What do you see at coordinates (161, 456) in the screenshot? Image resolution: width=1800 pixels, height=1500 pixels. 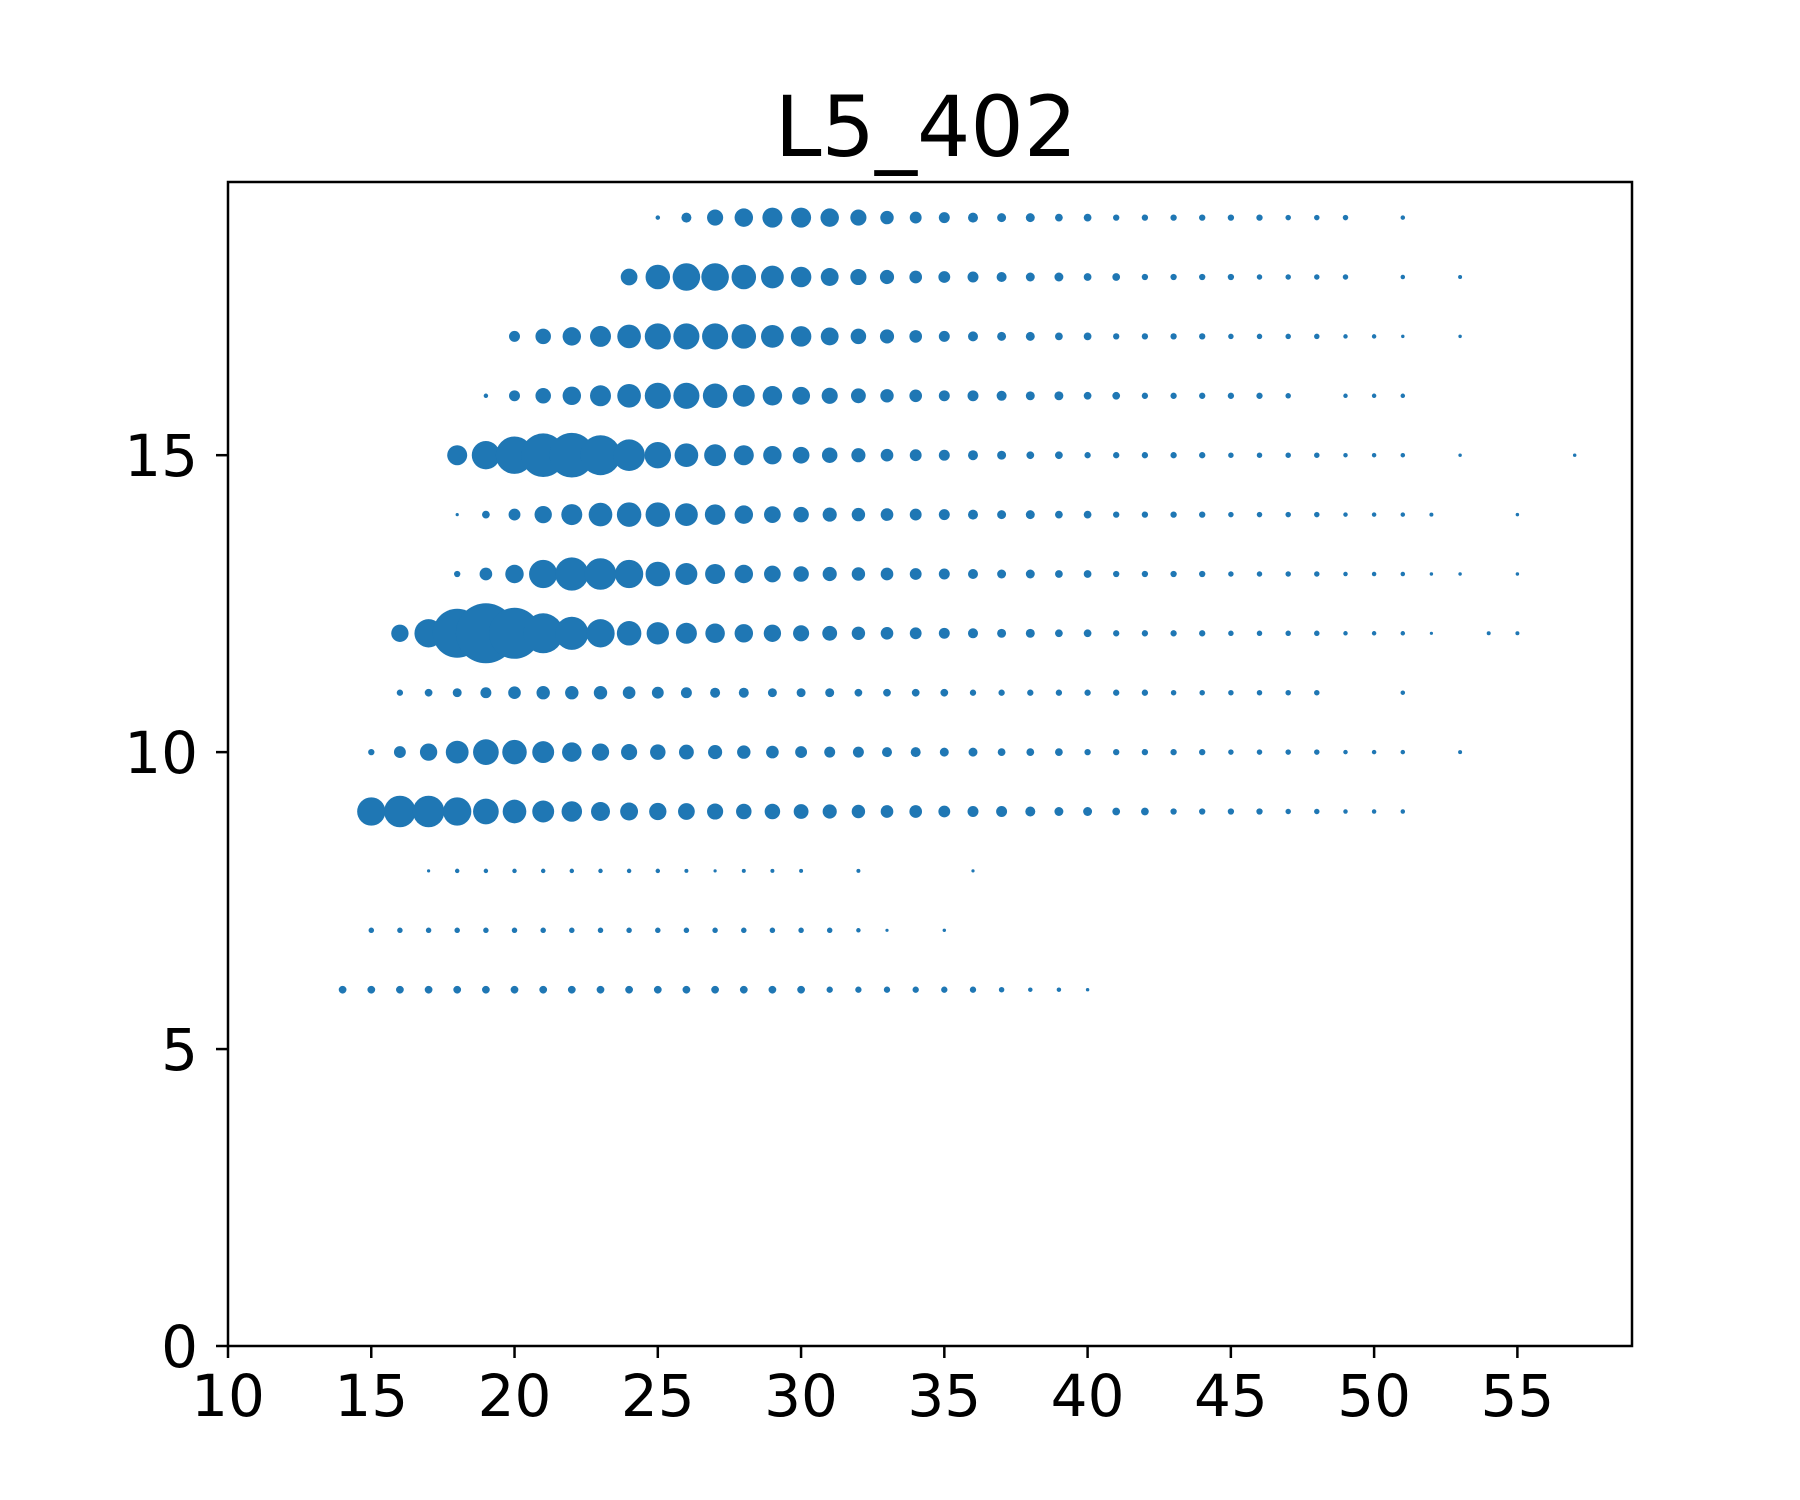 I see `y-tick-label: 15` at bounding box center [161, 456].